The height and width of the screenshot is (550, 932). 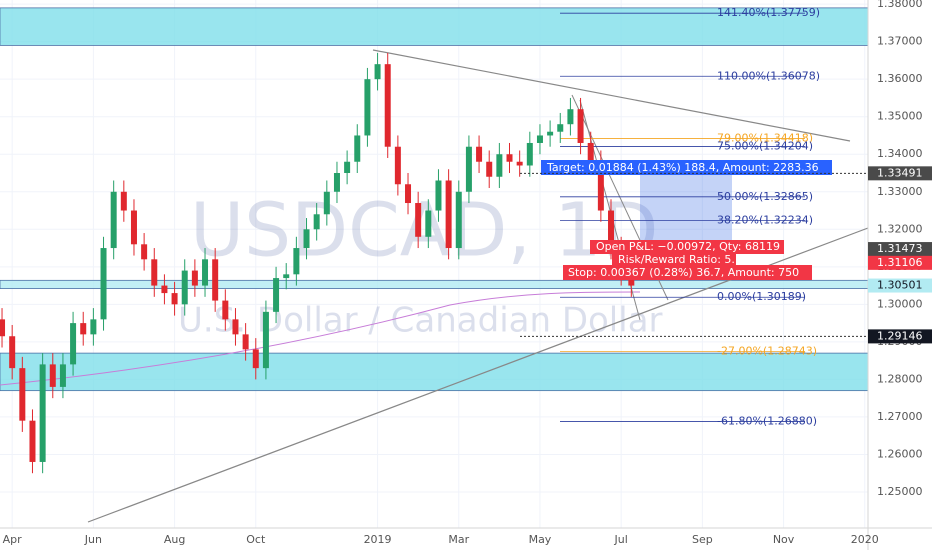 What do you see at coordinates (540, 539) in the screenshot?
I see `x-tick-label: May` at bounding box center [540, 539].